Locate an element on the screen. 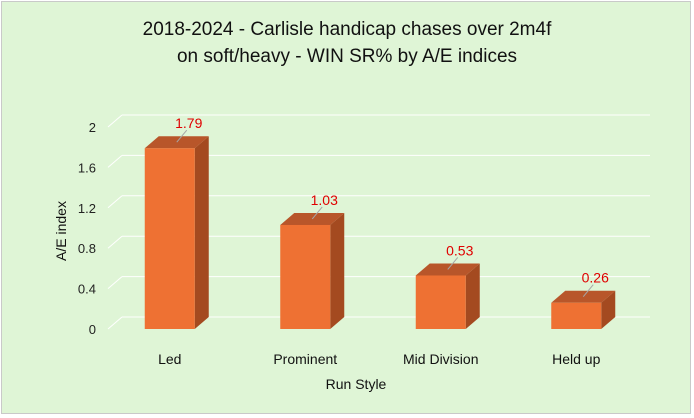  x-axis-categories: Led Prominent Mid Division Held up is located at coordinates (379, 359).